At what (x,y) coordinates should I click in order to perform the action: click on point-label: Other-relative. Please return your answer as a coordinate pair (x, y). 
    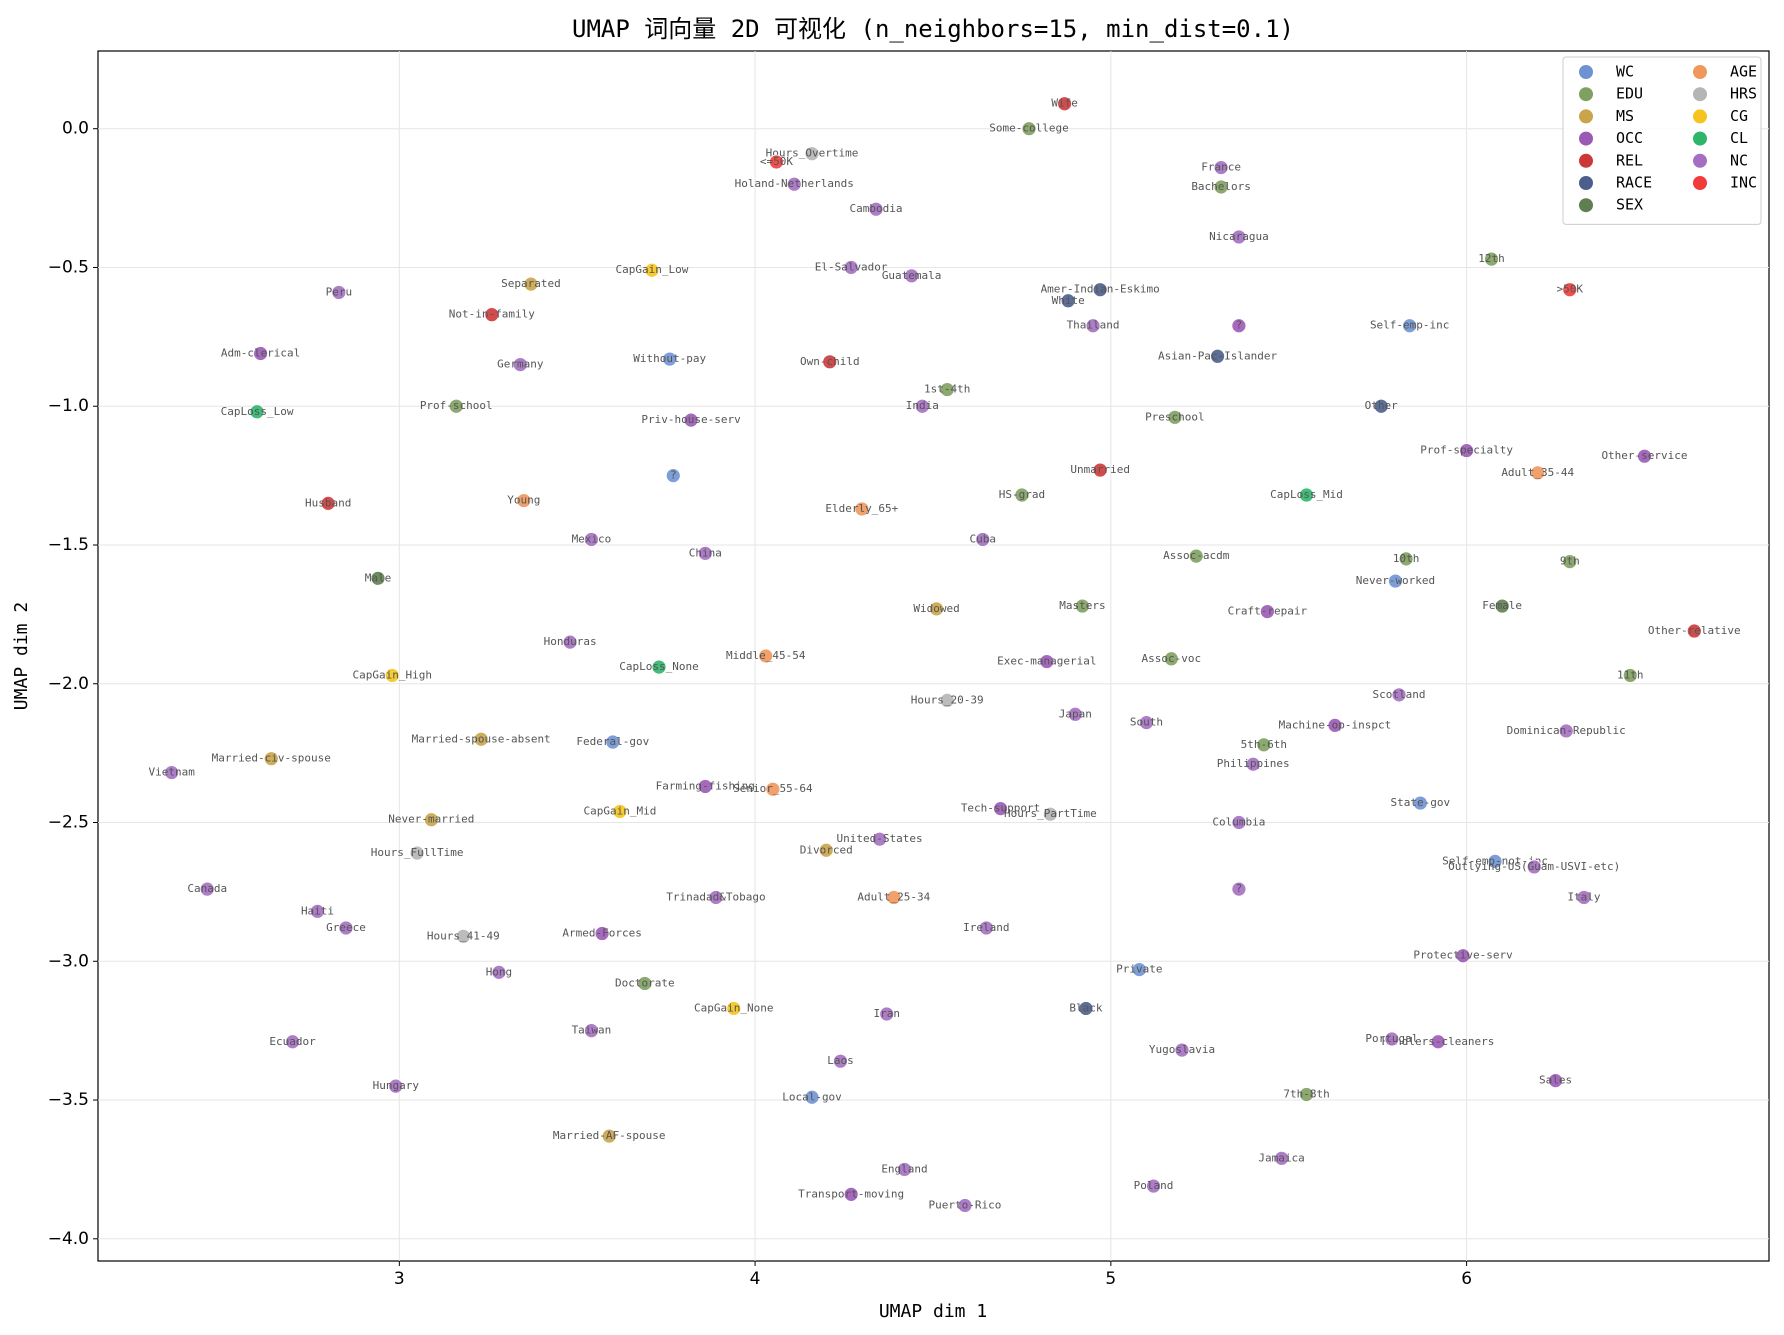
    Looking at the image, I should click on (1694, 630).